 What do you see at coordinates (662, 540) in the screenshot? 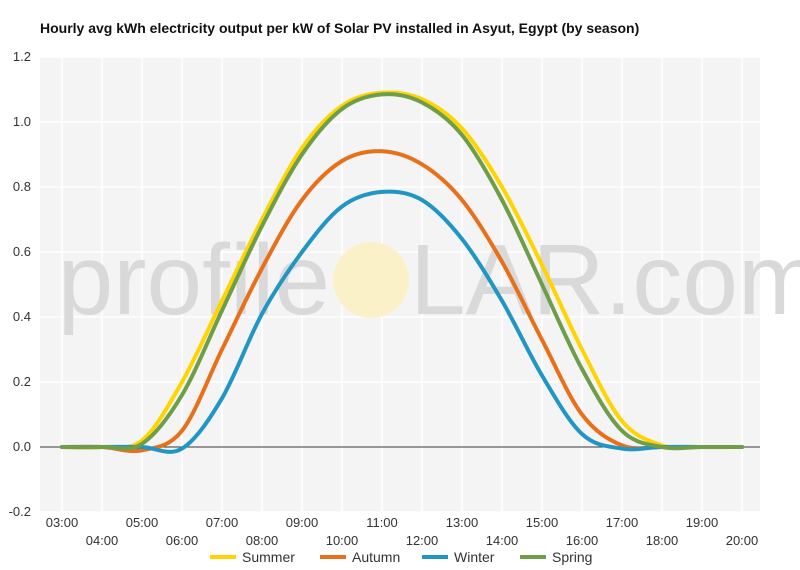
I see `x-tick-label: 18:00` at bounding box center [662, 540].